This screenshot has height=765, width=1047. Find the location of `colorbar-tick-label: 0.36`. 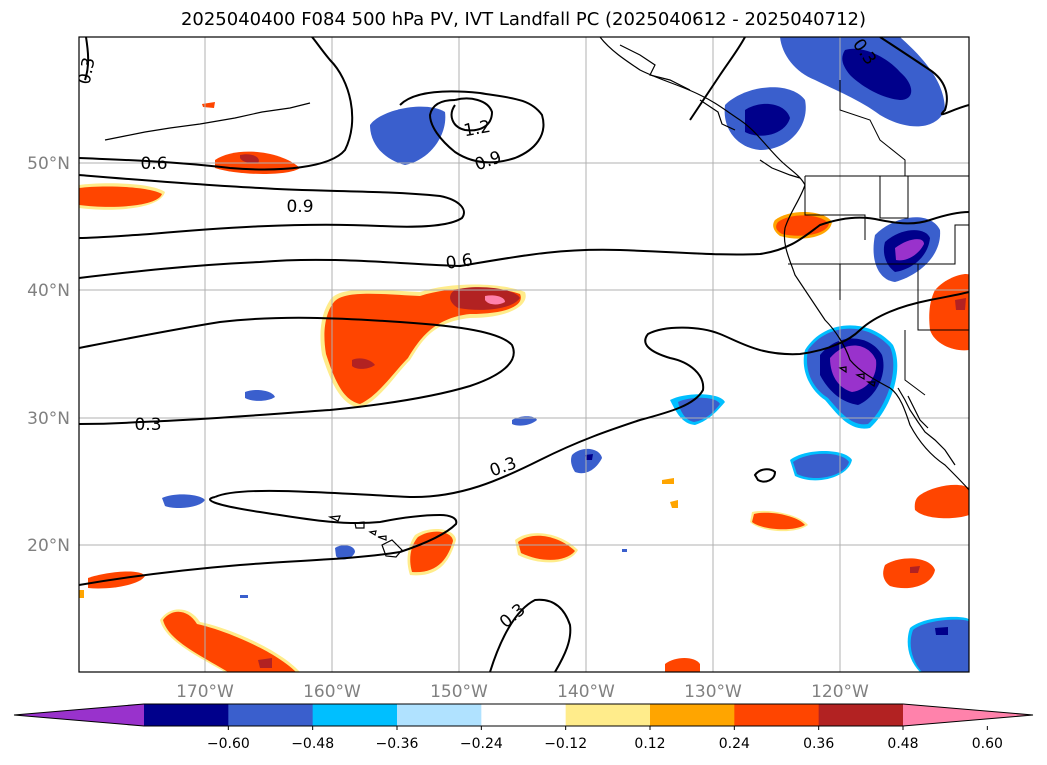

colorbar-tick-label: 0.36 is located at coordinates (818, 744).